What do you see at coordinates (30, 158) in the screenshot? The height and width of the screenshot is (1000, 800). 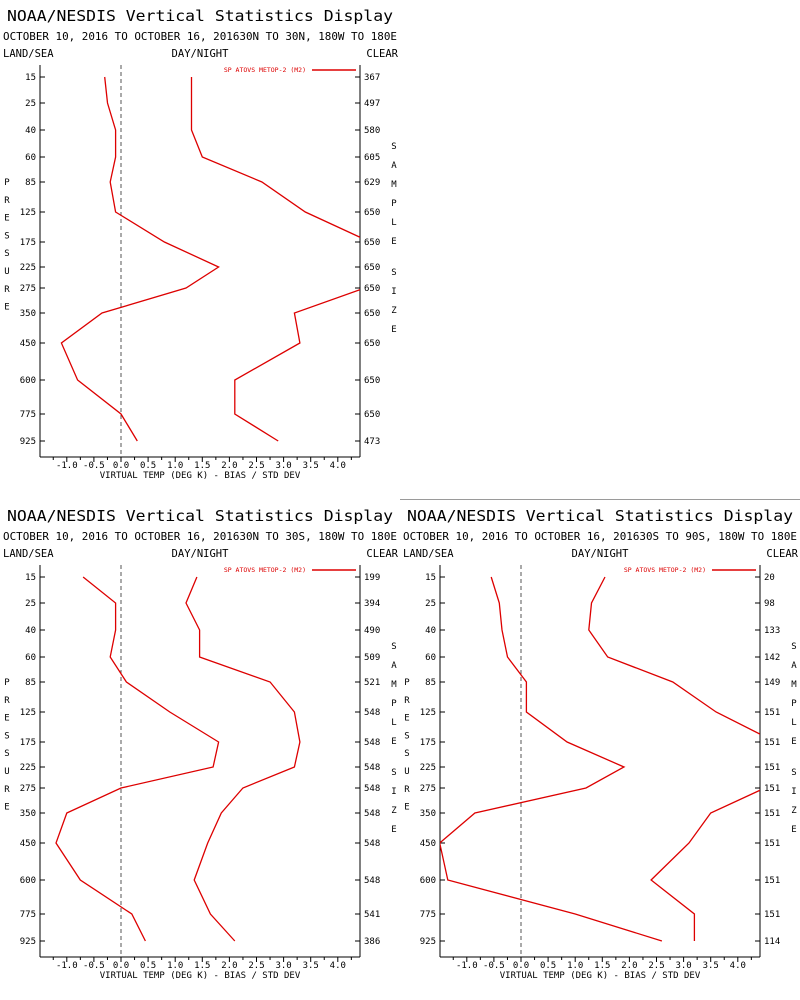 I see `pressure-level-label: 60` at bounding box center [30, 158].